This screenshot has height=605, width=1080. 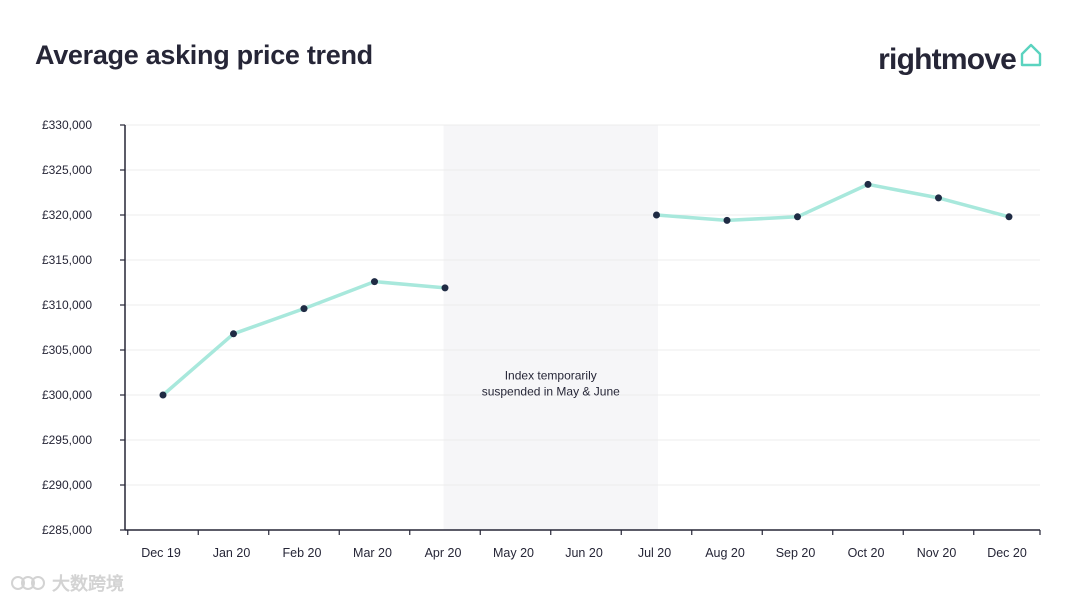 I want to click on y-tick-label: £290,000, so click(x=67, y=485).